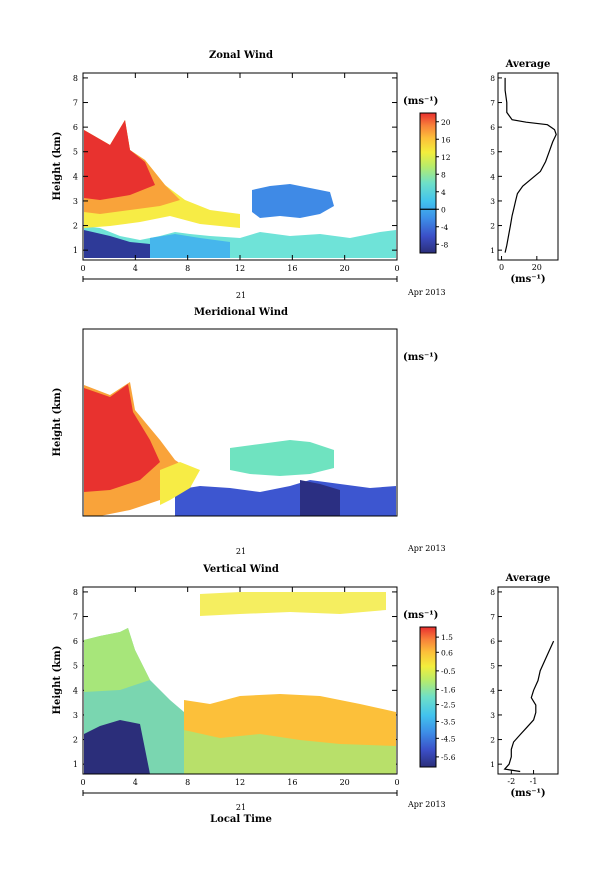 The image size is (610, 873). Describe the element at coordinates (435, 183) in the screenshot. I see `colorbar: 20 16 12 8 4 0 -4 -8` at that location.